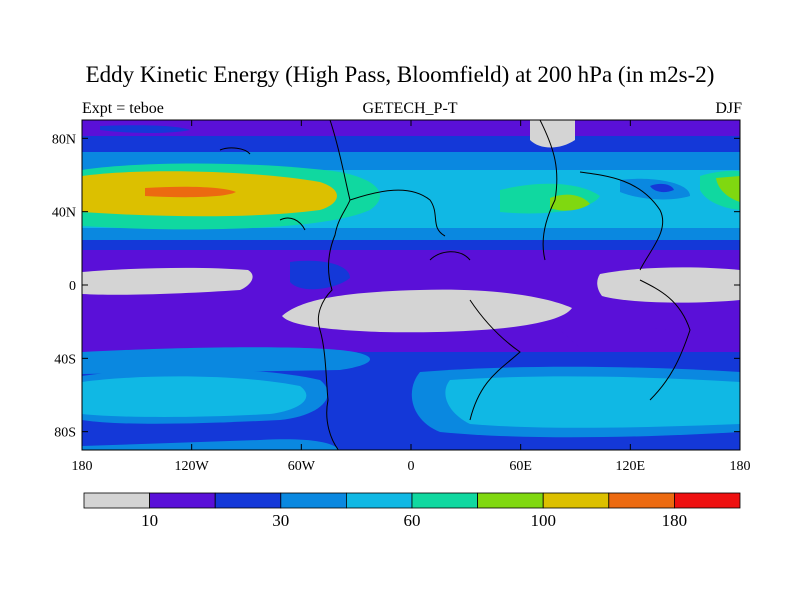 Image resolution: width=800 pixels, height=600 pixels. I want to click on experiment-label: Expt = teboe, so click(123, 108).